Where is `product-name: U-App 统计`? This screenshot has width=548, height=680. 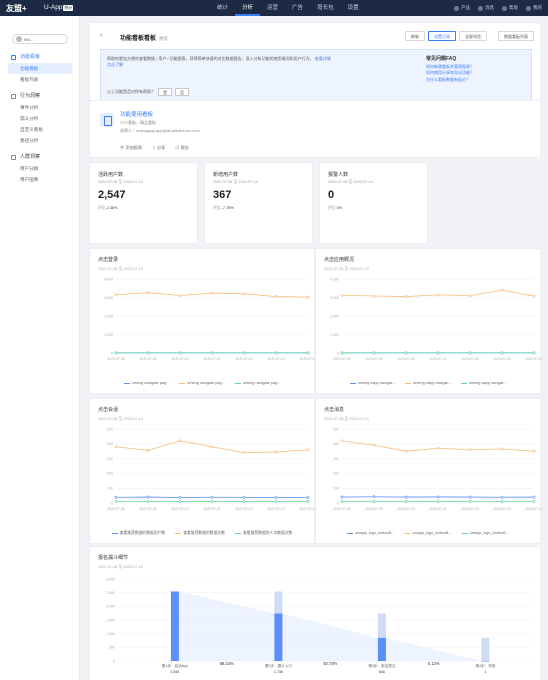
product-name: U-App 统计 is located at coordinates (59, 7).